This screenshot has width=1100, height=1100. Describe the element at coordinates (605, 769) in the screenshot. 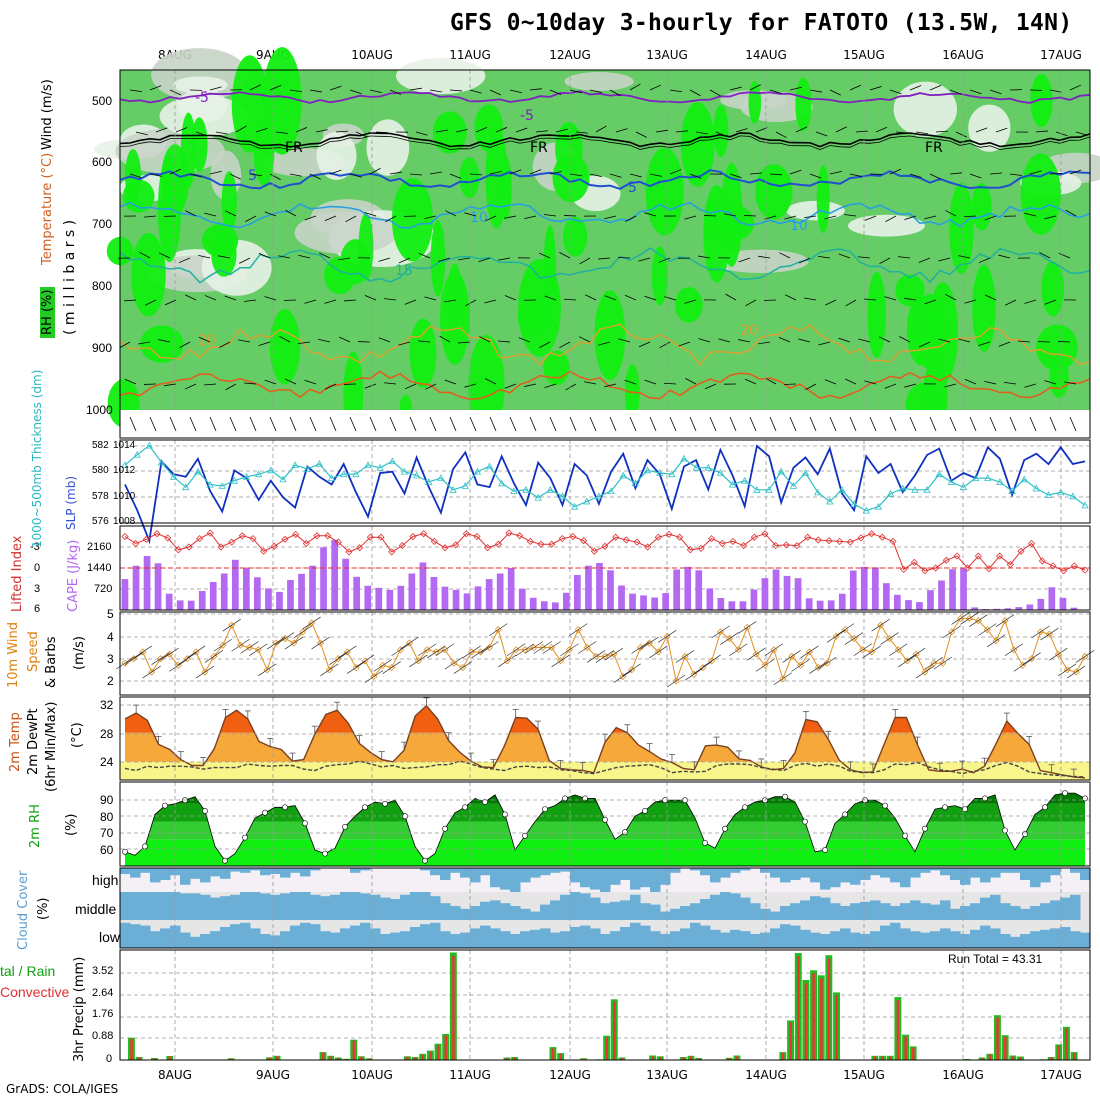

I see `dewpoint-line` at that location.